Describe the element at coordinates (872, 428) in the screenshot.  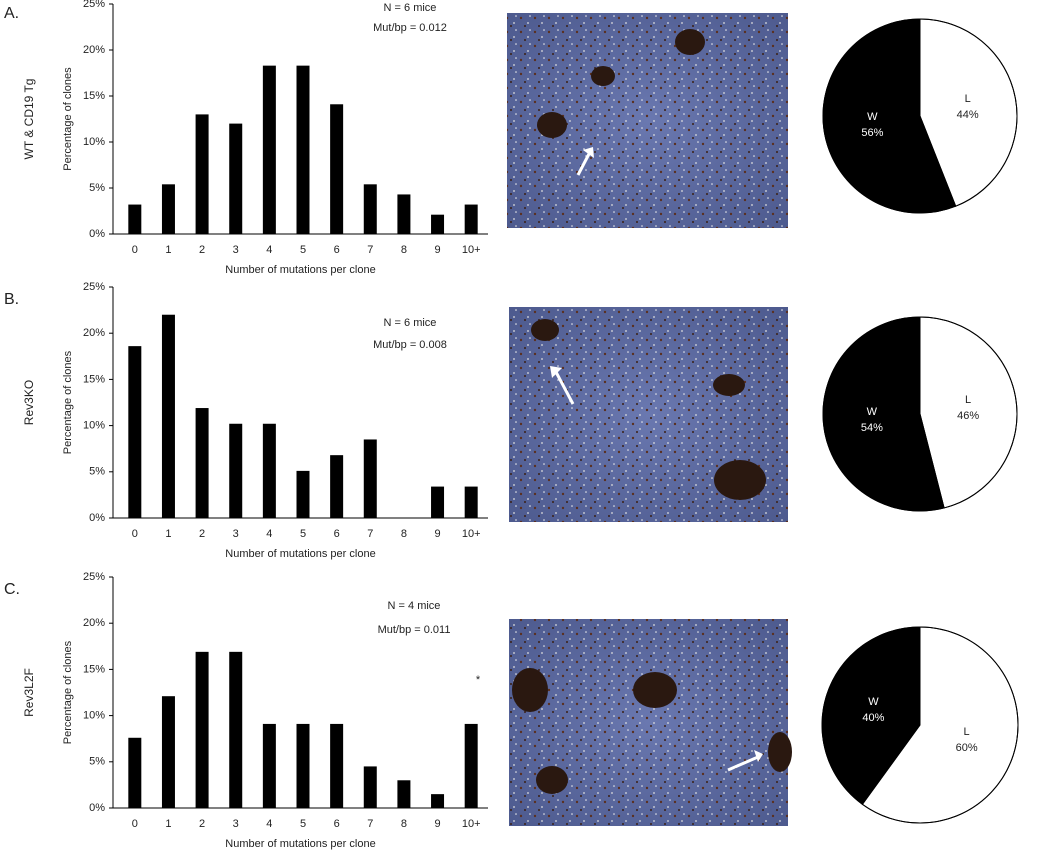
I see `pie-value-label: 54%` at that location.